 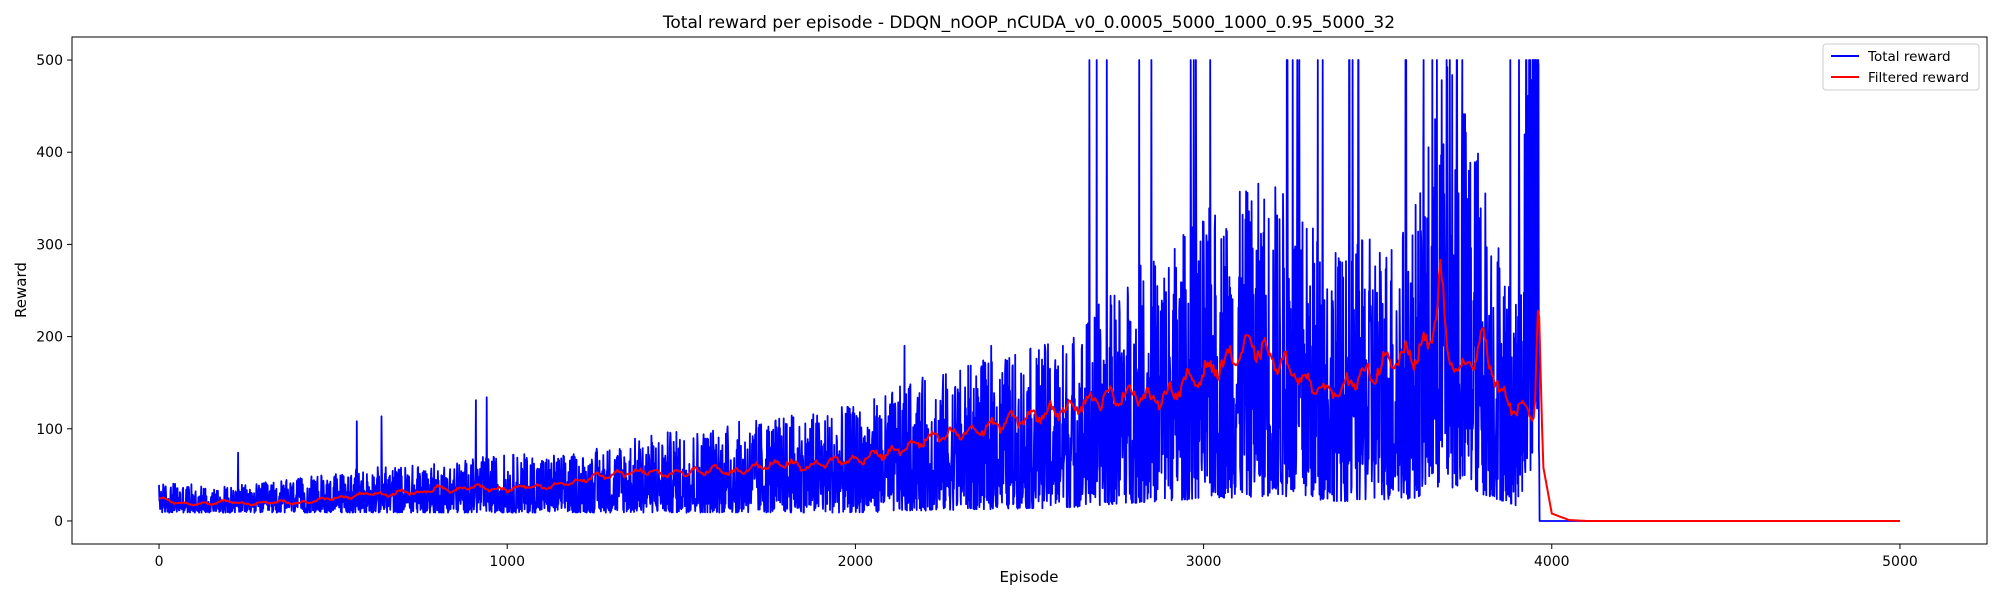 I want to click on legend-label-total-reward: Total reward, so click(x=1909, y=57).